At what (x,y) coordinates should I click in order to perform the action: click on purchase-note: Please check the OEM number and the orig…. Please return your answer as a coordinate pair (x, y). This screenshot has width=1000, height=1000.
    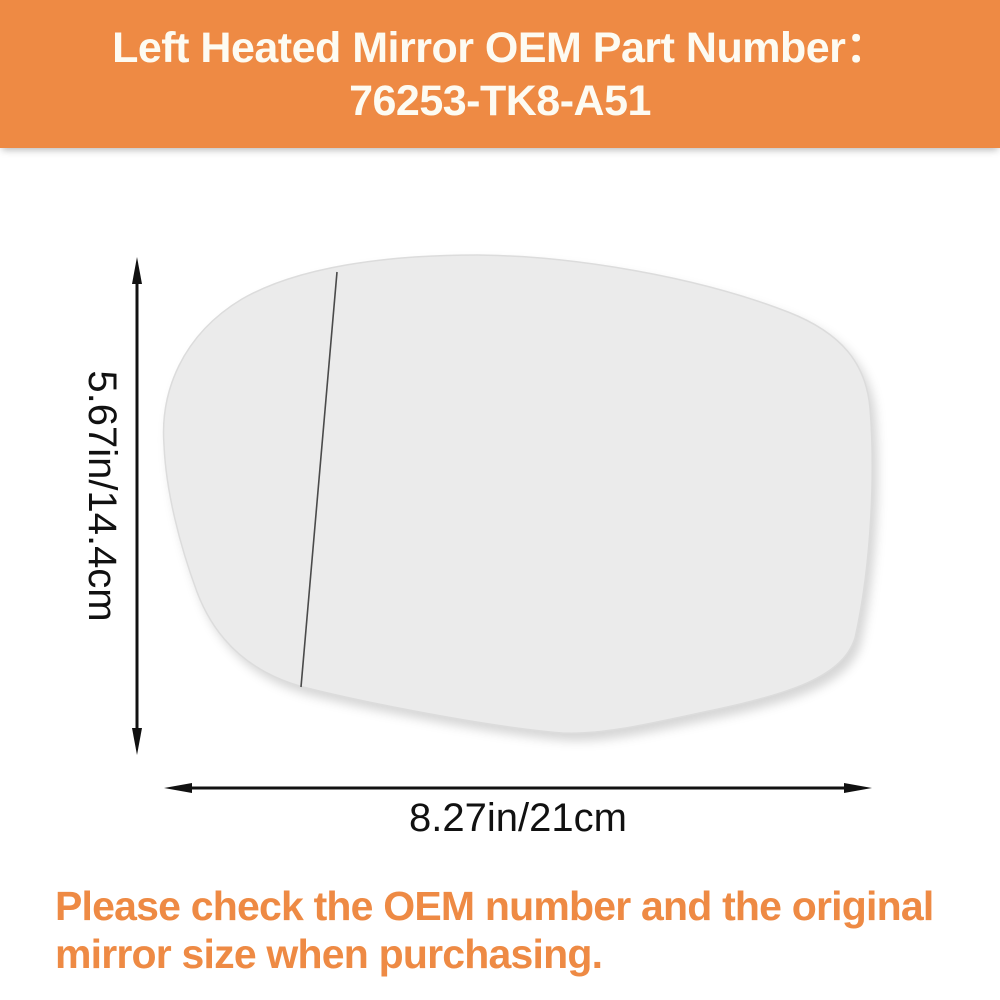
    Looking at the image, I should click on (520, 930).